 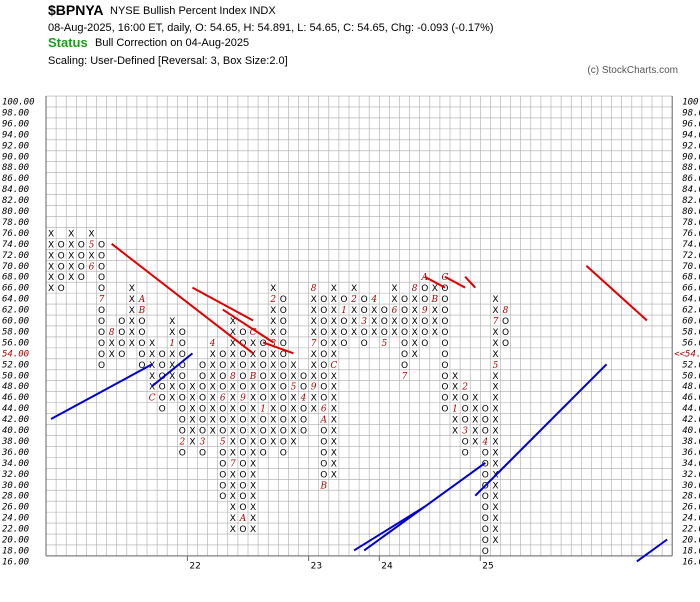 What do you see at coordinates (373, 300) in the screenshot?
I see `month-marker: 4` at bounding box center [373, 300].